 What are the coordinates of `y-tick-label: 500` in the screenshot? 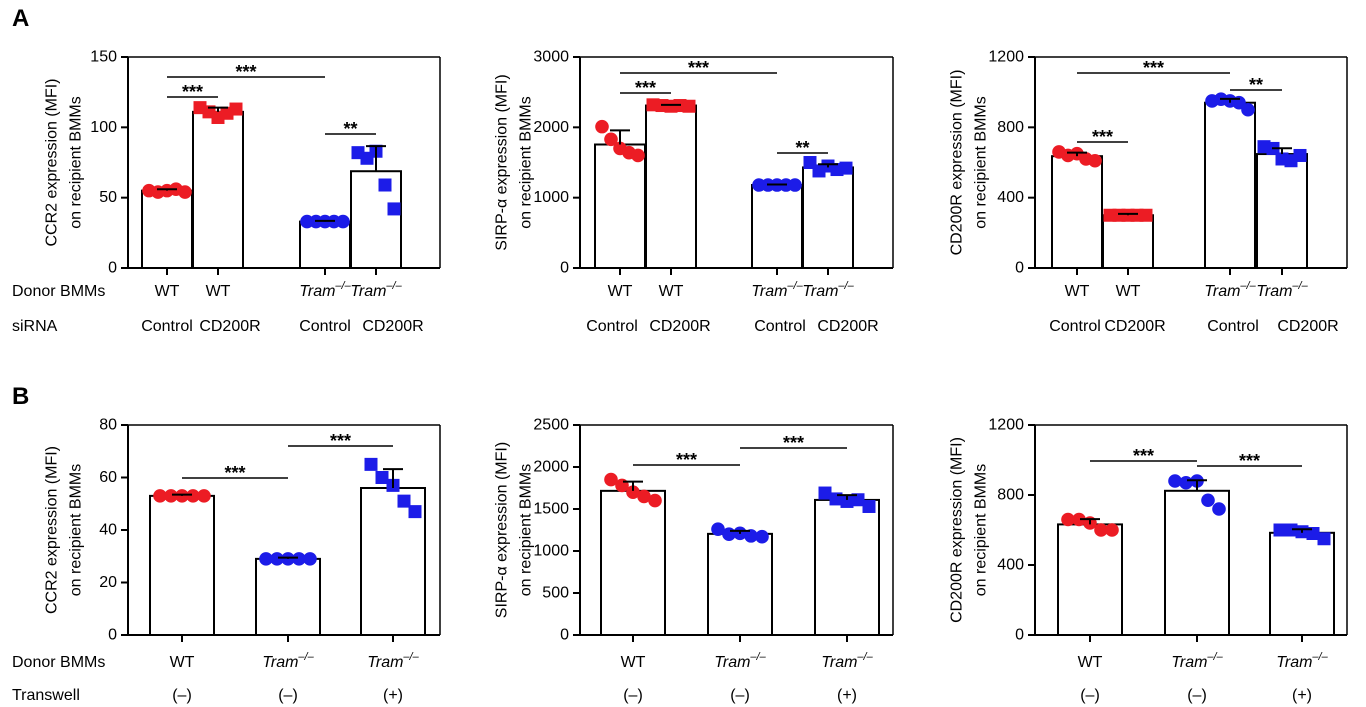 It's located at (555, 593).